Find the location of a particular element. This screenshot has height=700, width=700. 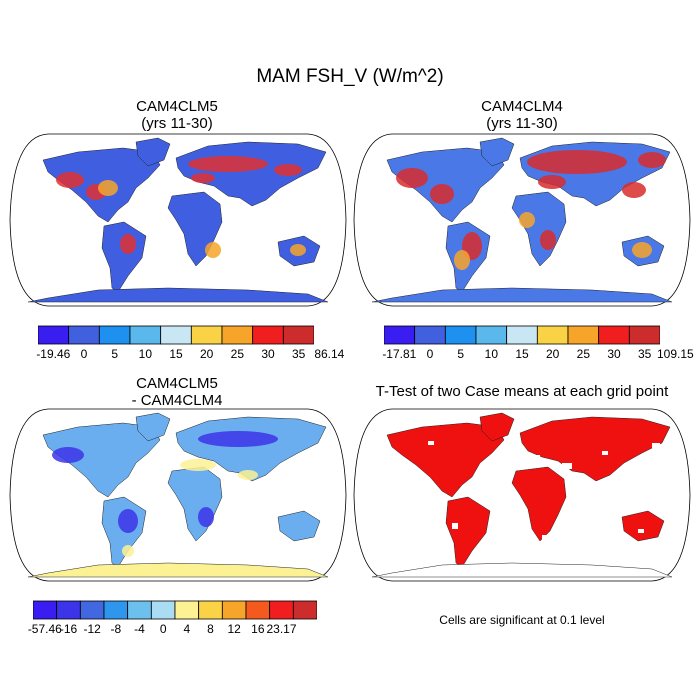

map-ttest is located at coordinates (522, 495).